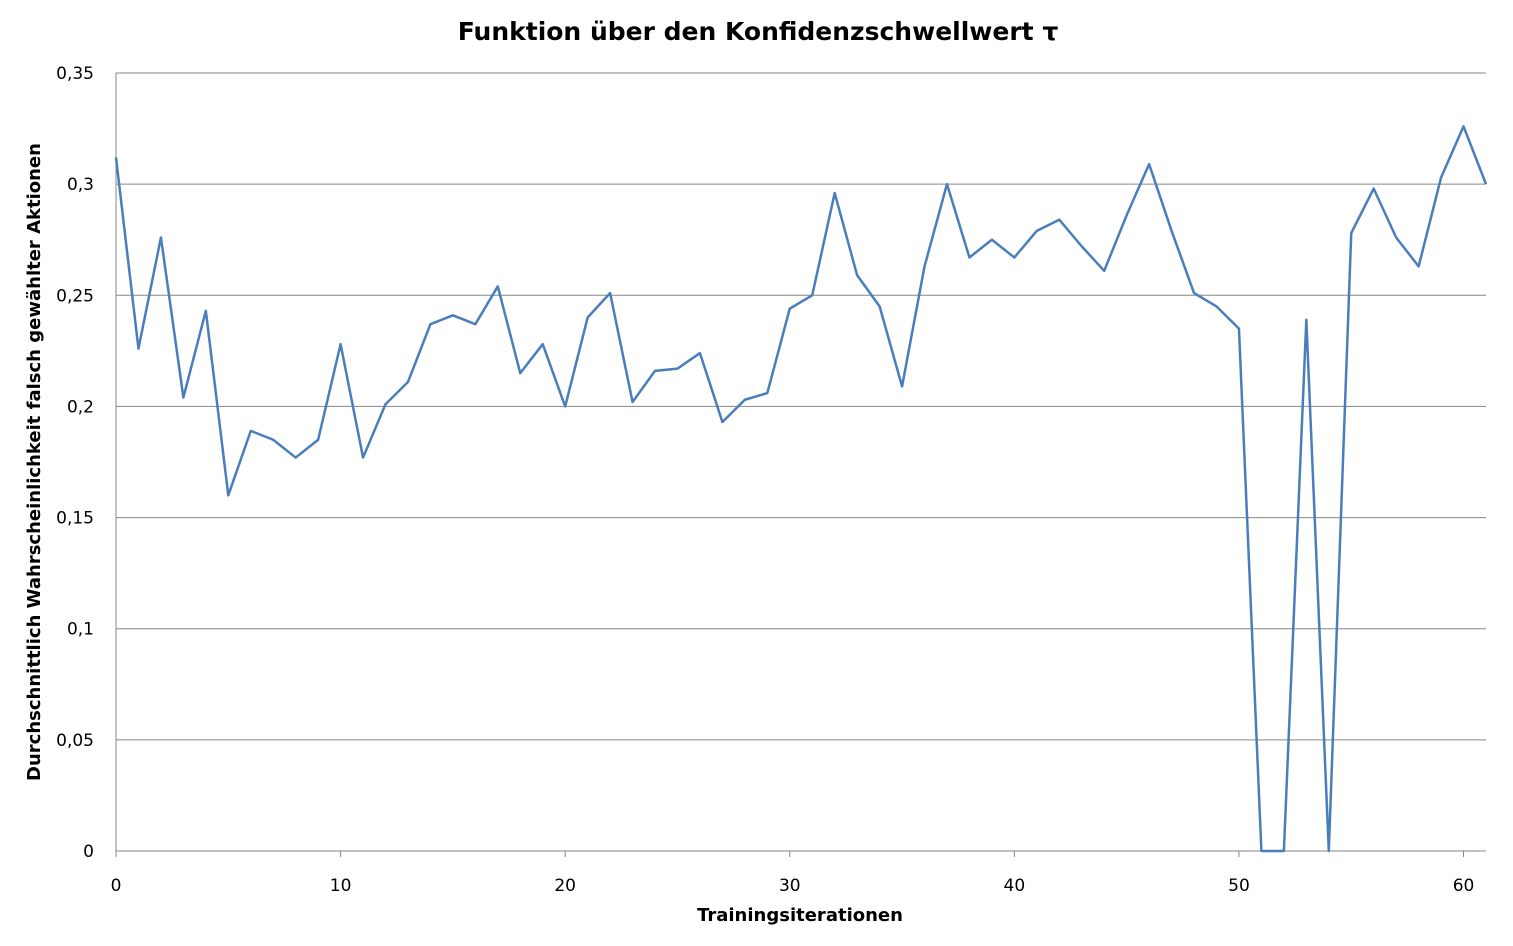  I want to click on y-tick-label-1: 0,05, so click(75, 741).